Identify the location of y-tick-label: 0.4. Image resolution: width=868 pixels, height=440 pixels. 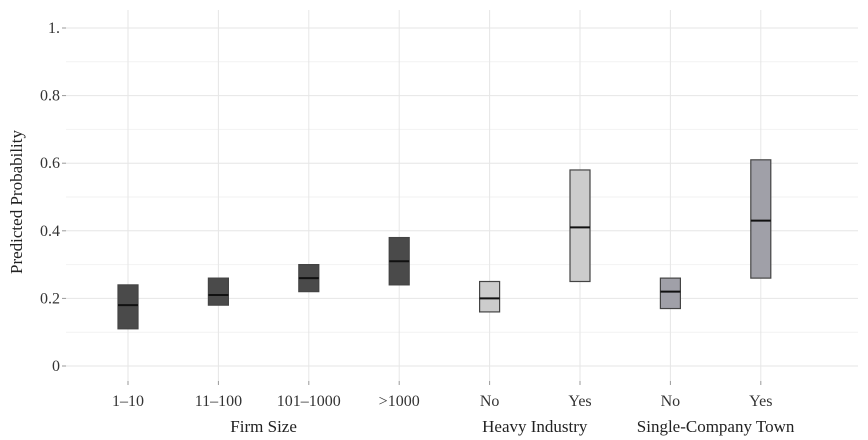
(50, 231).